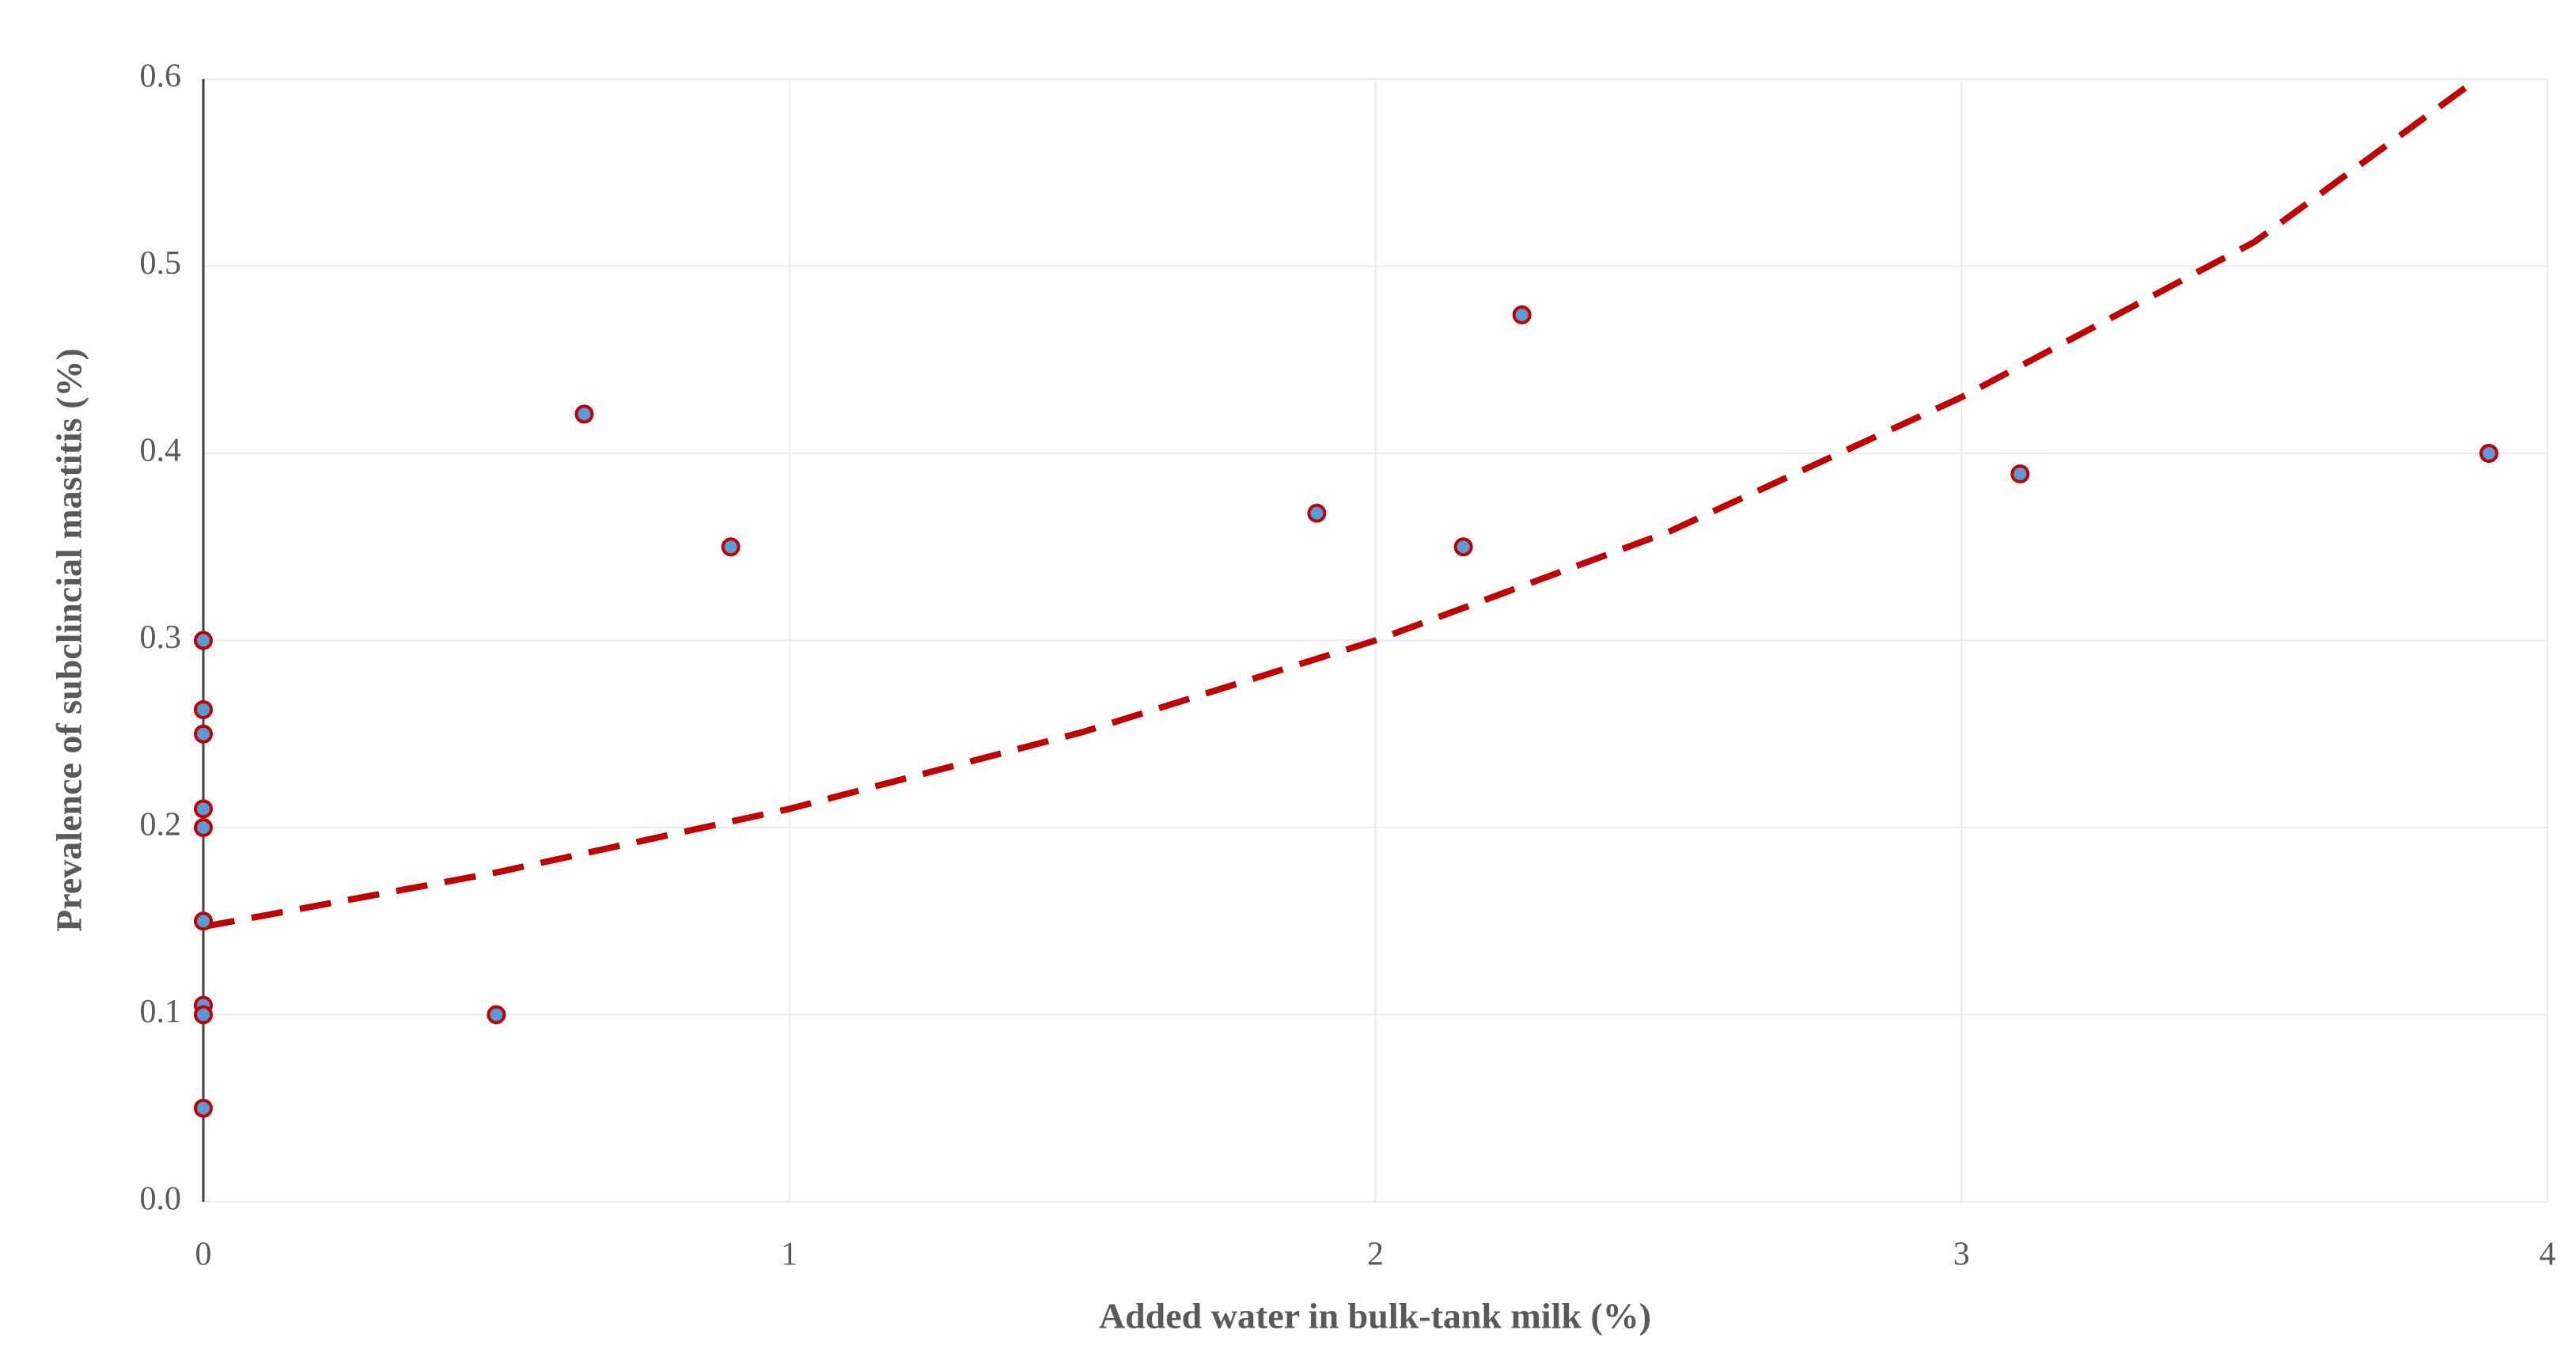  Describe the element at coordinates (161, 637) in the screenshot. I see `y-tick-label: 0.3` at that location.